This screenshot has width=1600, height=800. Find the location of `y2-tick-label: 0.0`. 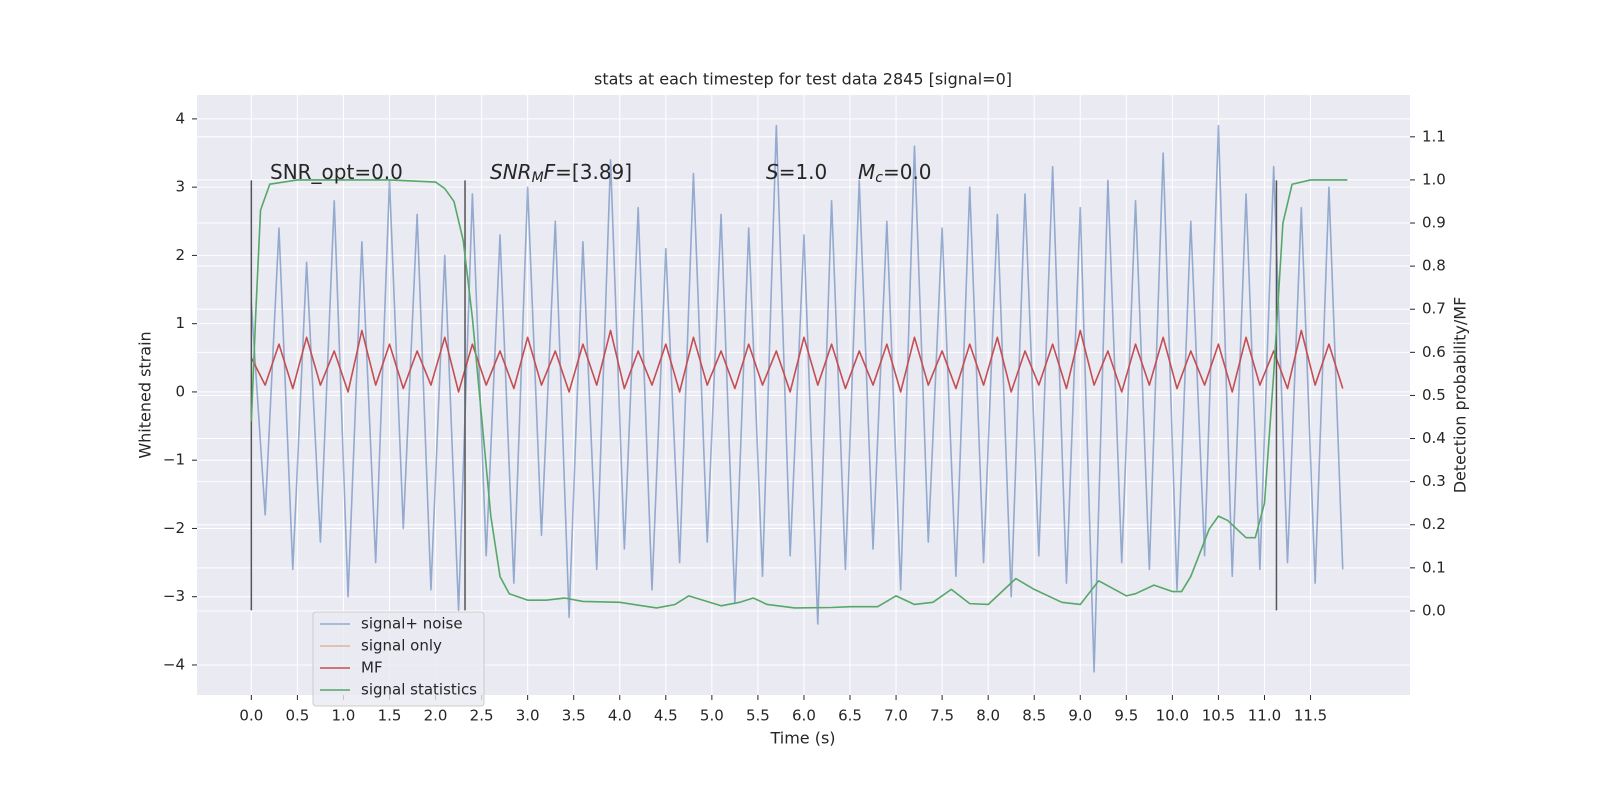

y2-tick-label: 0.0 is located at coordinates (1434, 610).